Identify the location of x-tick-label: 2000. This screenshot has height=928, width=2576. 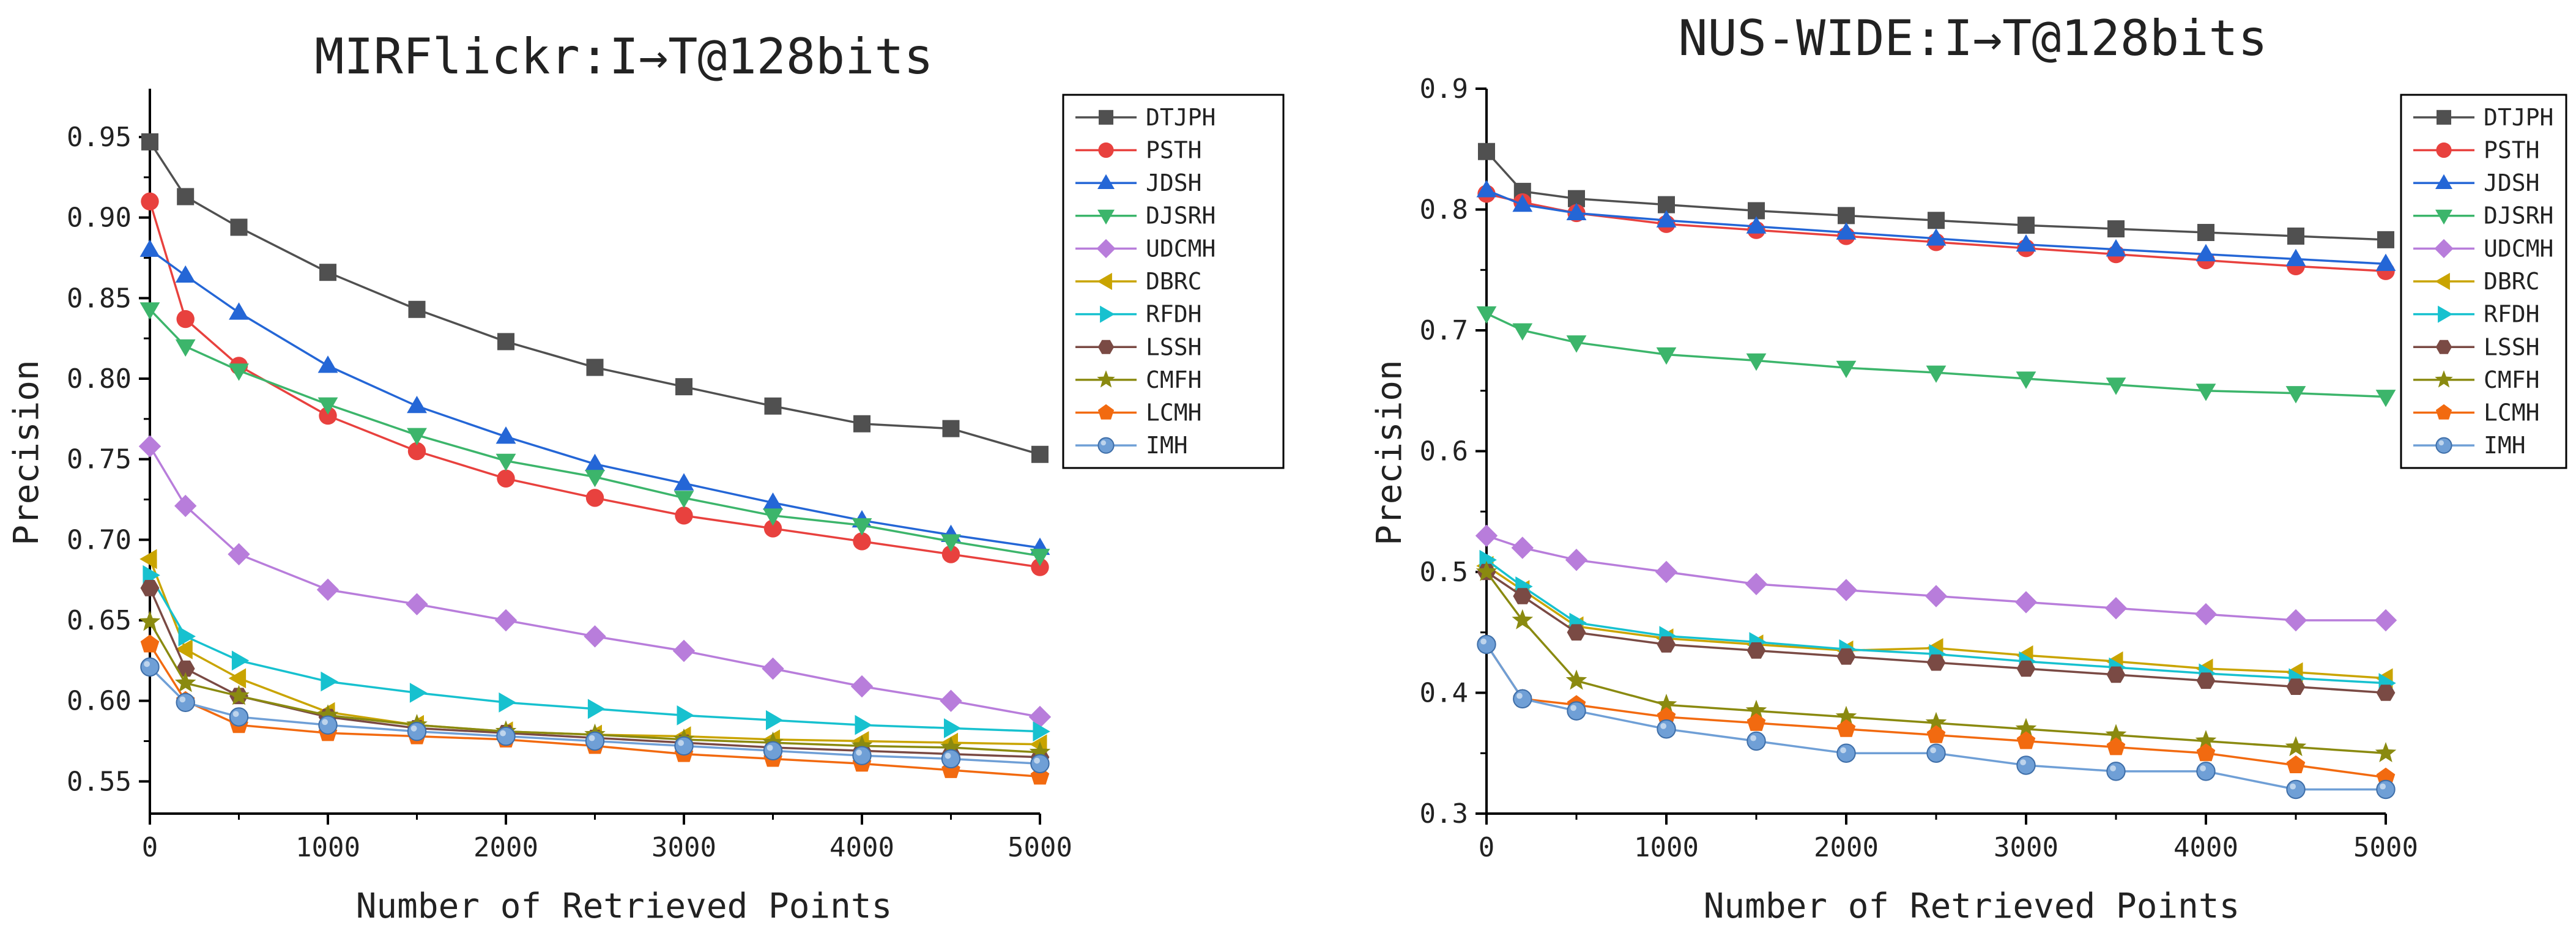
(505, 847).